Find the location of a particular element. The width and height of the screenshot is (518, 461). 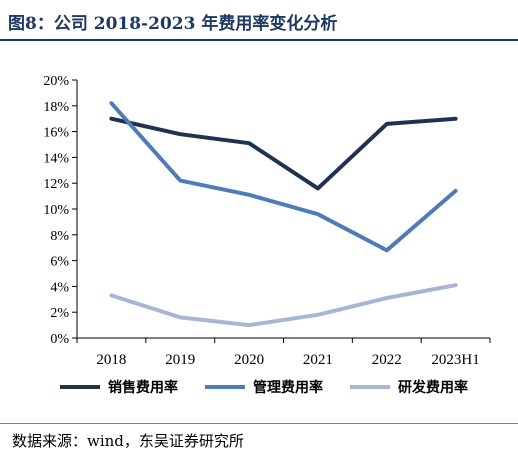

figure-header: 图8：公司 2018-2023 年费用率变化分析 is located at coordinates (259, 22).